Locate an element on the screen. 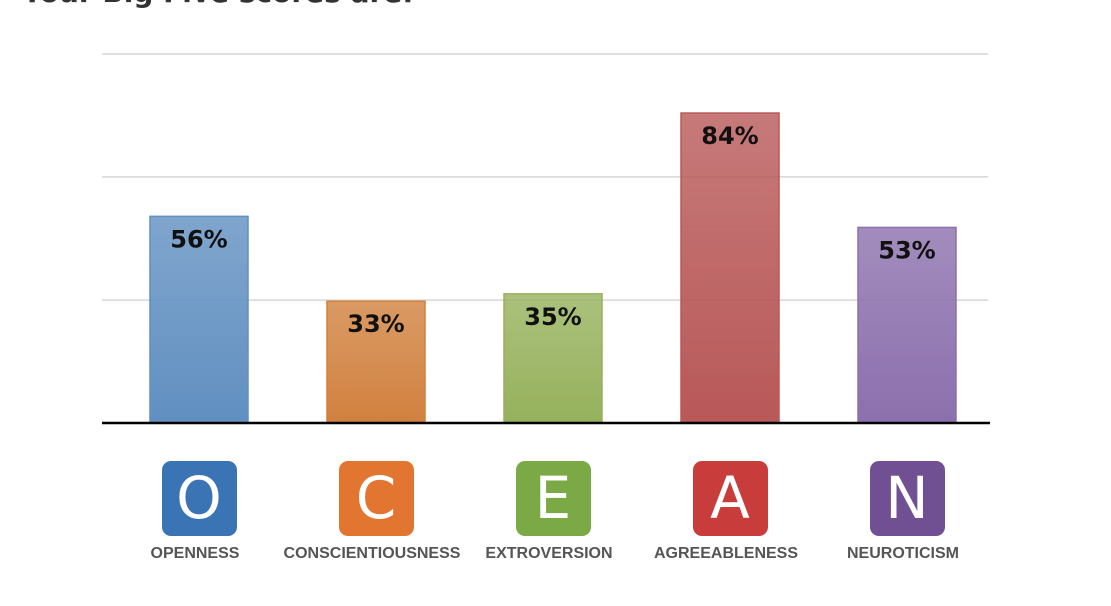 The image size is (1111, 606). value-label: 53% is located at coordinates (906, 250).